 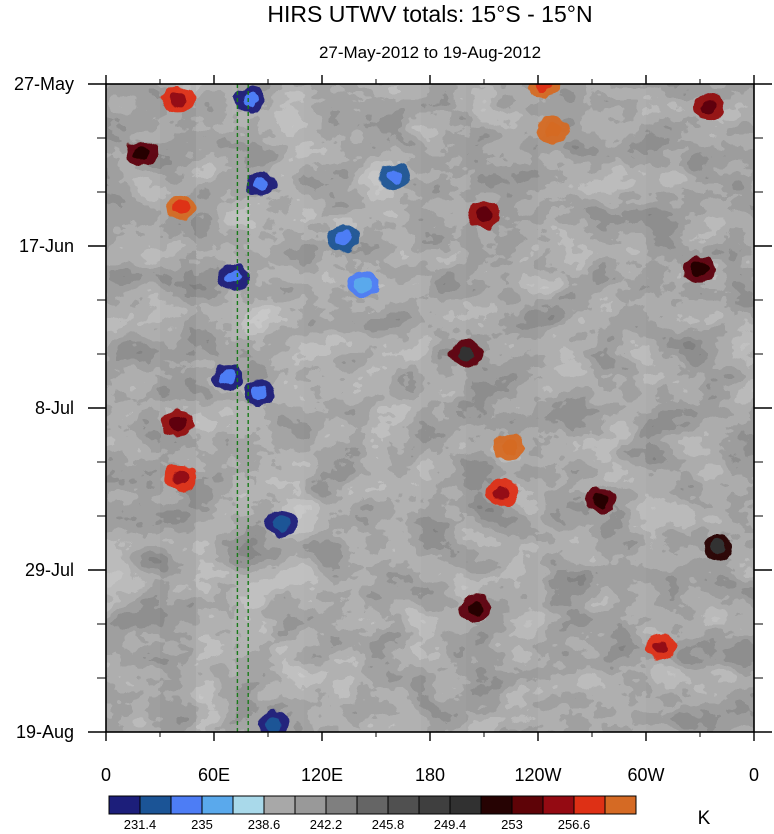 I want to click on chart-title: HIRS UTWV totals: 15°S - 15°N, so click(x=429, y=14).